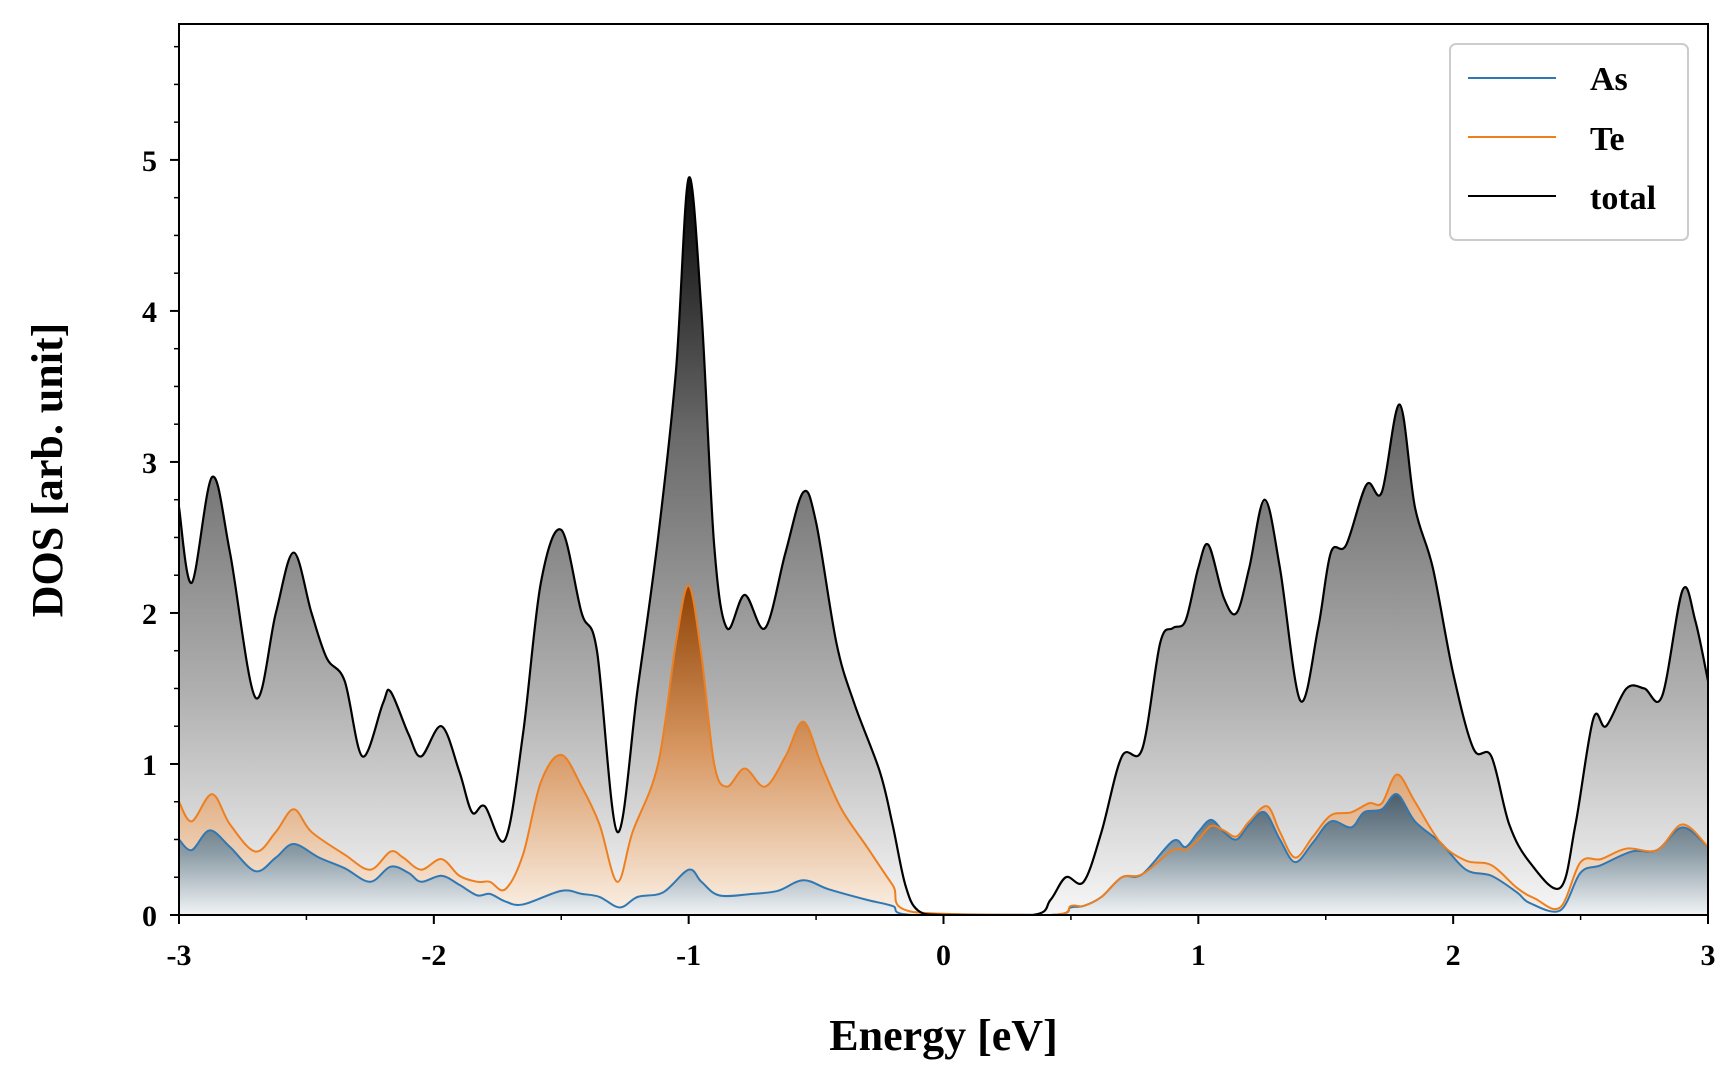  Describe the element at coordinates (149, 161) in the screenshot. I see `y-tick-label: 5` at that location.